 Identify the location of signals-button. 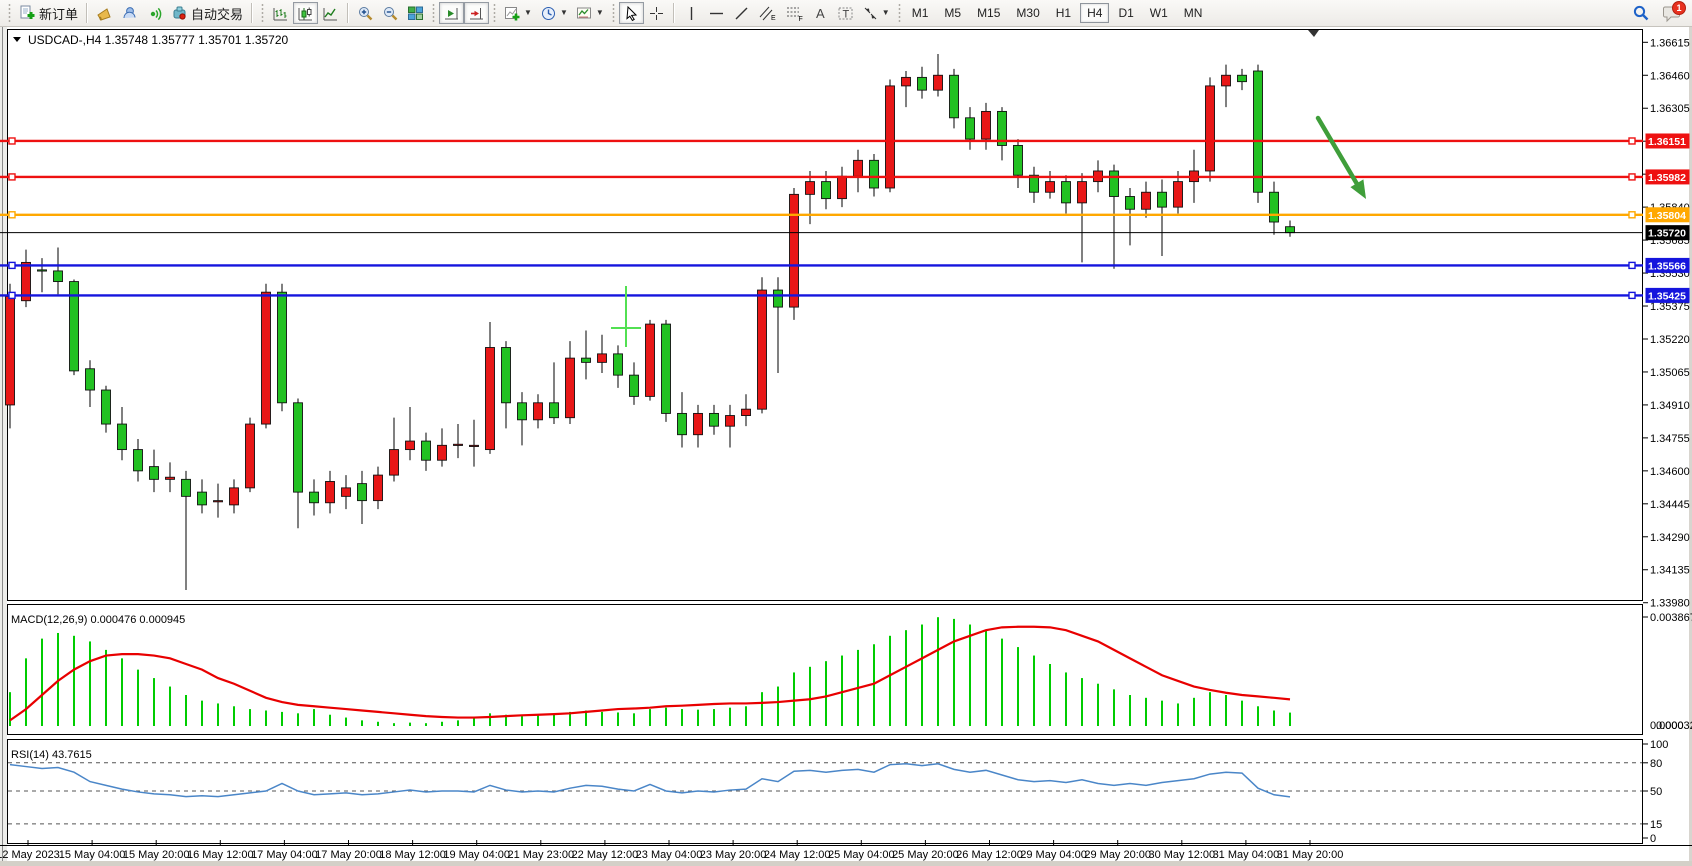
(154, 13).